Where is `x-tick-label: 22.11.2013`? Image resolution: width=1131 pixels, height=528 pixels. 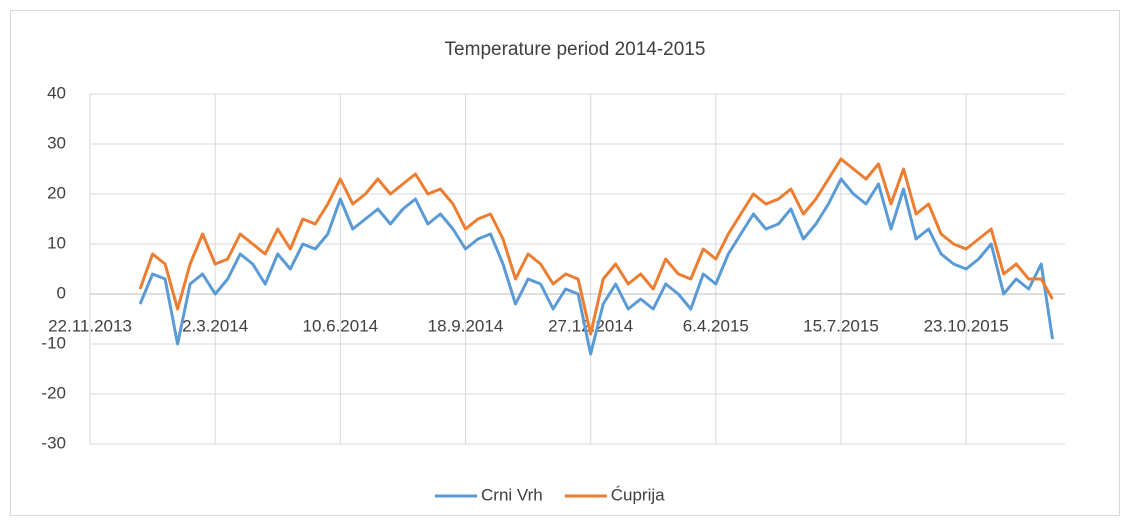
x-tick-label: 22.11.2013 is located at coordinates (90, 325).